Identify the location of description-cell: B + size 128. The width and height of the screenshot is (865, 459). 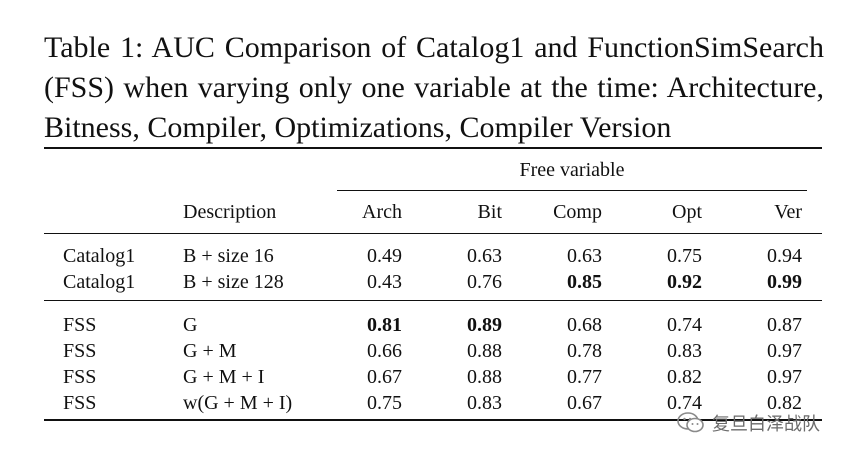
(233, 282).